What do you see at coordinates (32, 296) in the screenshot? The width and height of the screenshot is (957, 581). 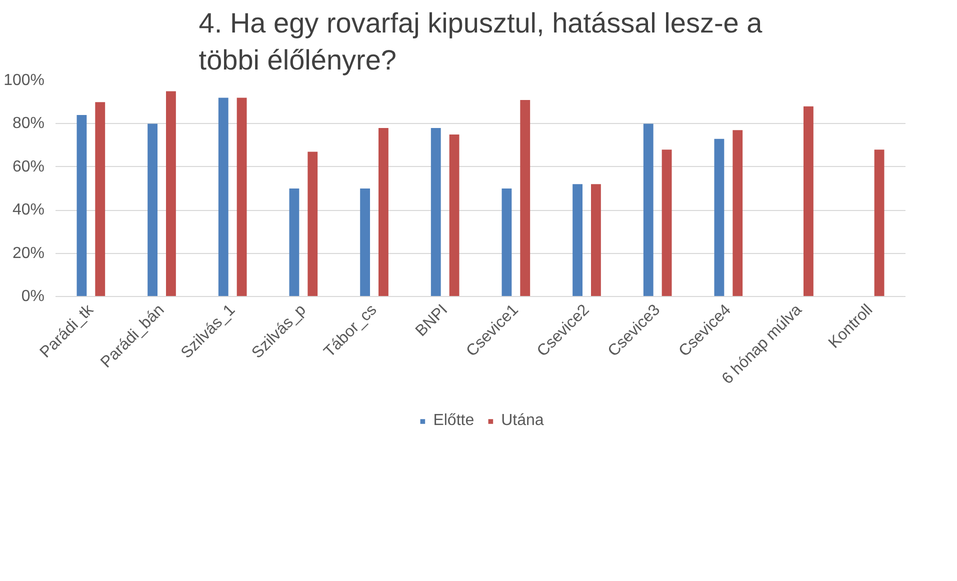 I see `y-tick-label: 0%` at bounding box center [32, 296].